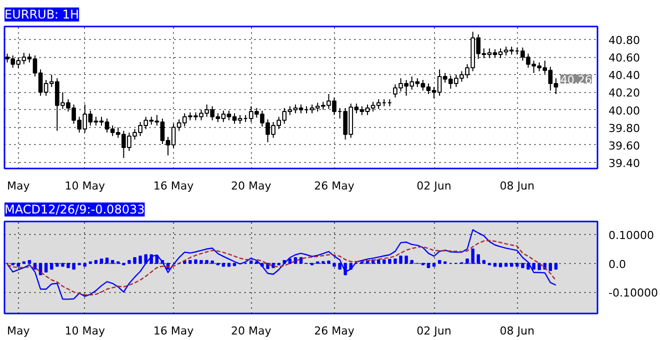  I want to click on text: 40.26, so click(576, 80).